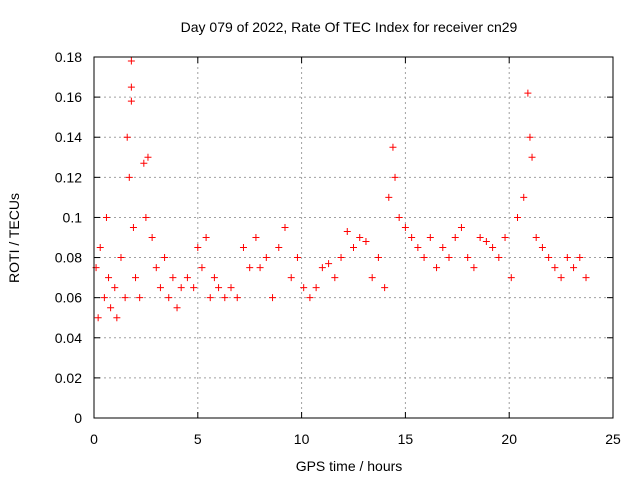  What do you see at coordinates (68, 298) in the screenshot?
I see `y-tick-label: 0.06` at bounding box center [68, 298].